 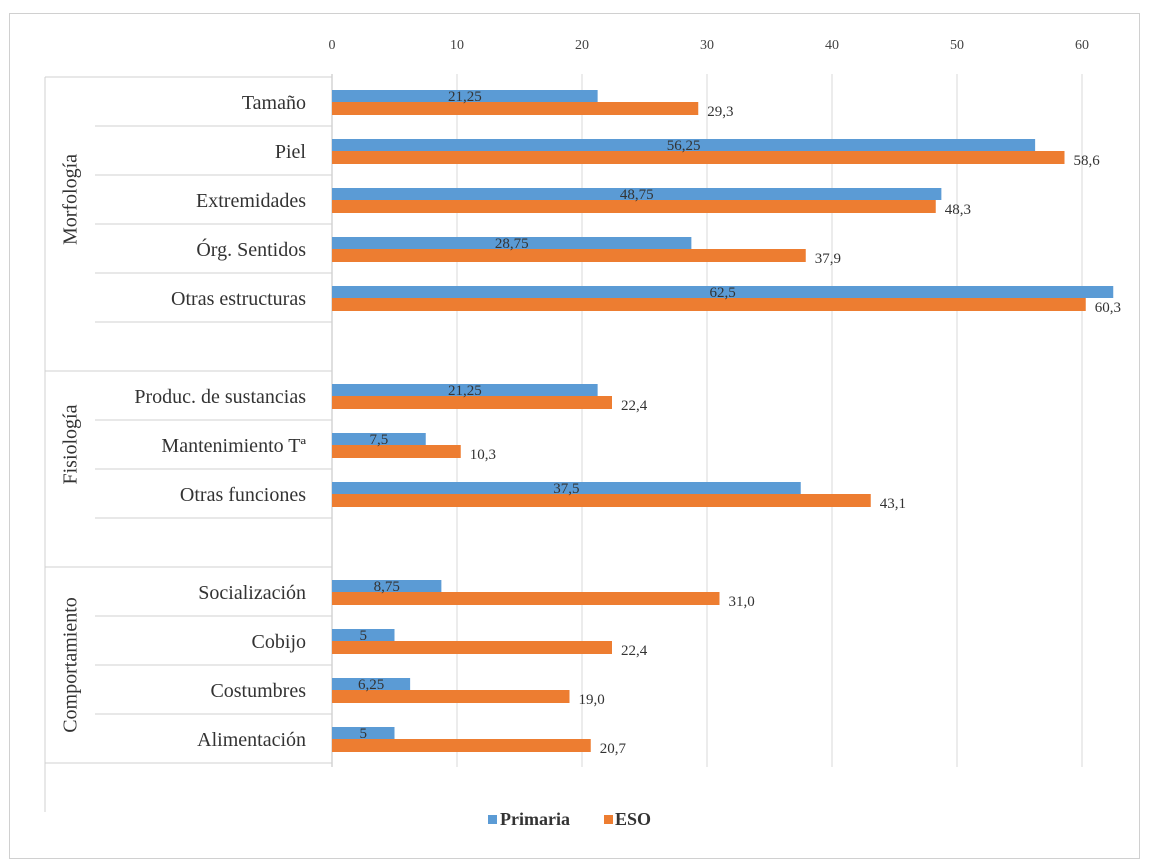 I want to click on data-label-primaria: 6,25, so click(x=371, y=685).